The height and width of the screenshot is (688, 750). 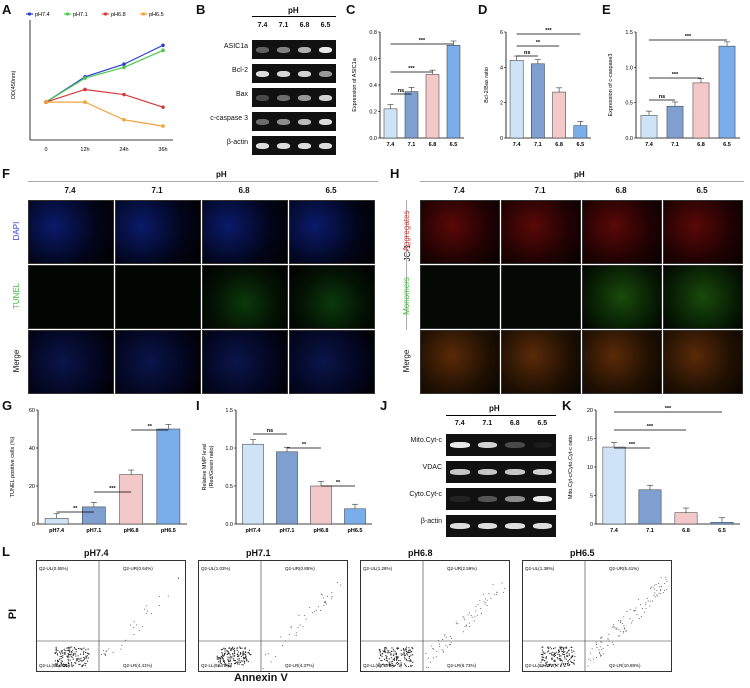 What do you see at coordinates (590, 411) in the screenshot?
I see `panel-k-y-tick: 20` at bounding box center [590, 411].